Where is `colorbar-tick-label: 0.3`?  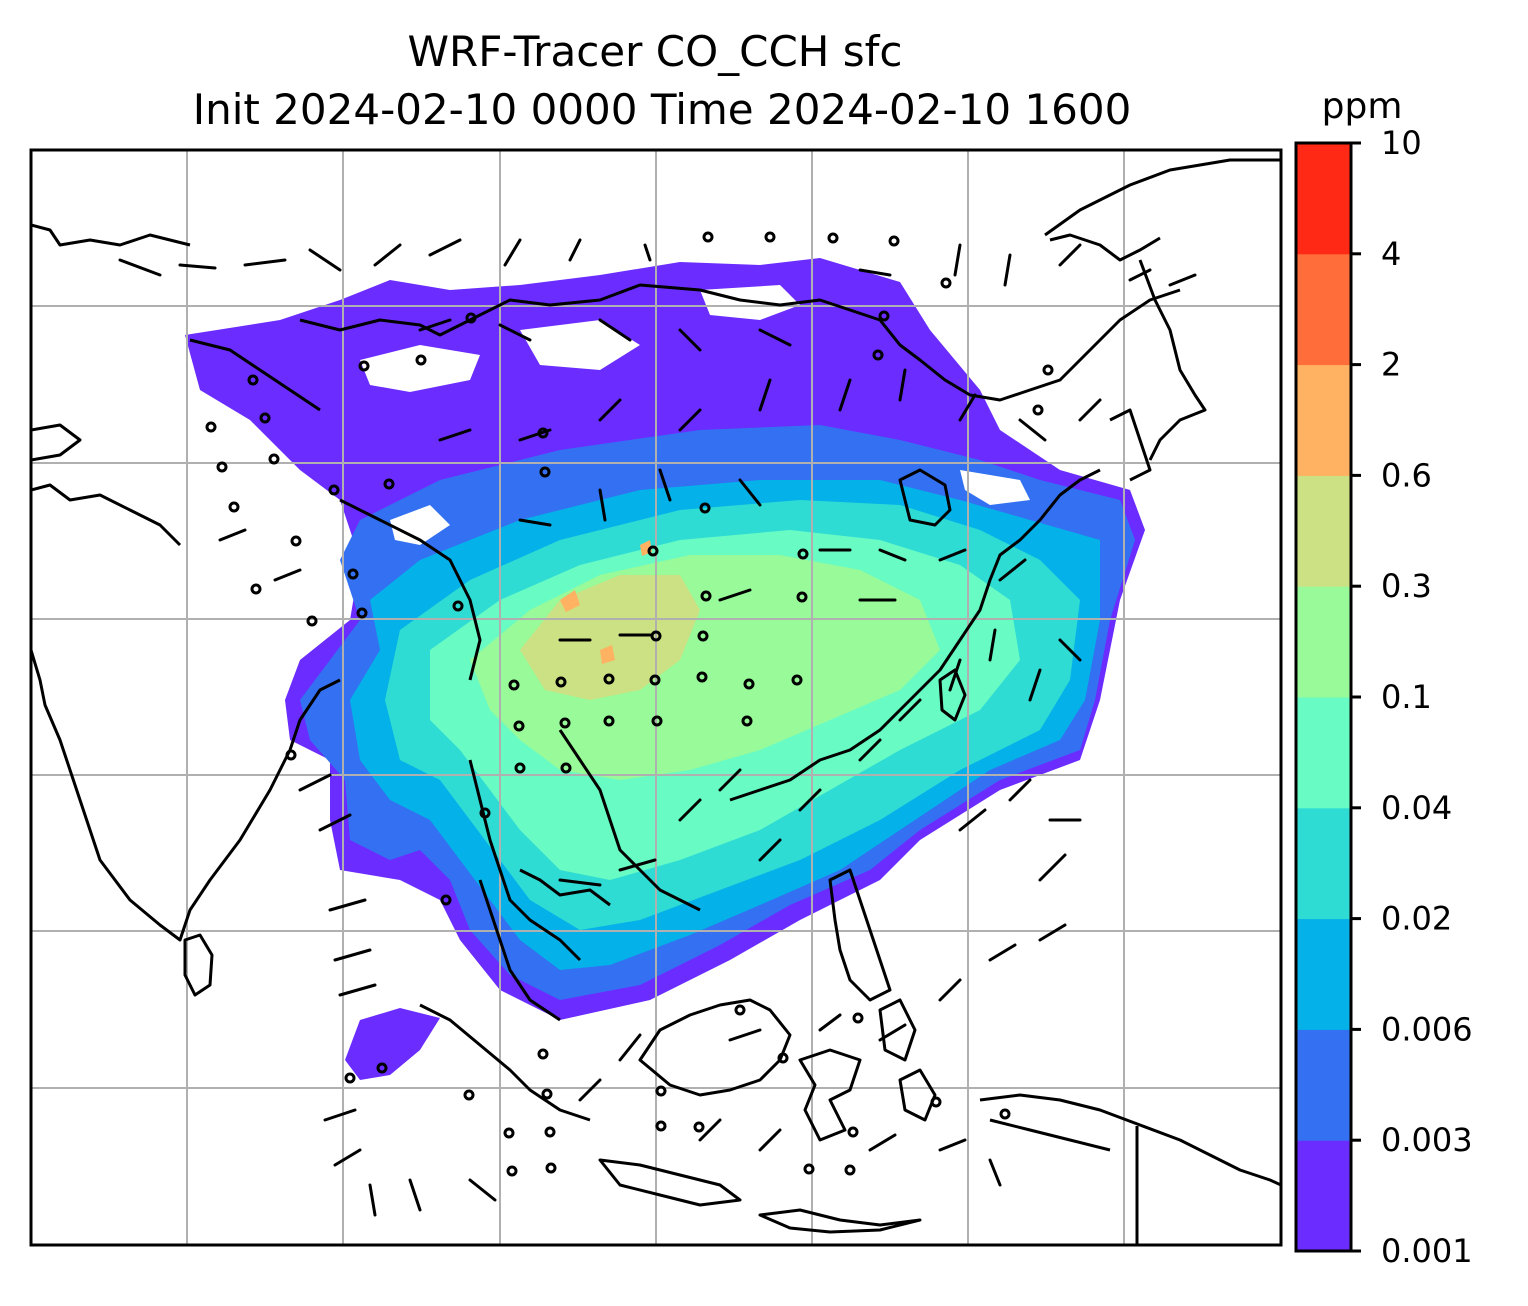 colorbar-tick-label: 0.3 is located at coordinates (1406, 586).